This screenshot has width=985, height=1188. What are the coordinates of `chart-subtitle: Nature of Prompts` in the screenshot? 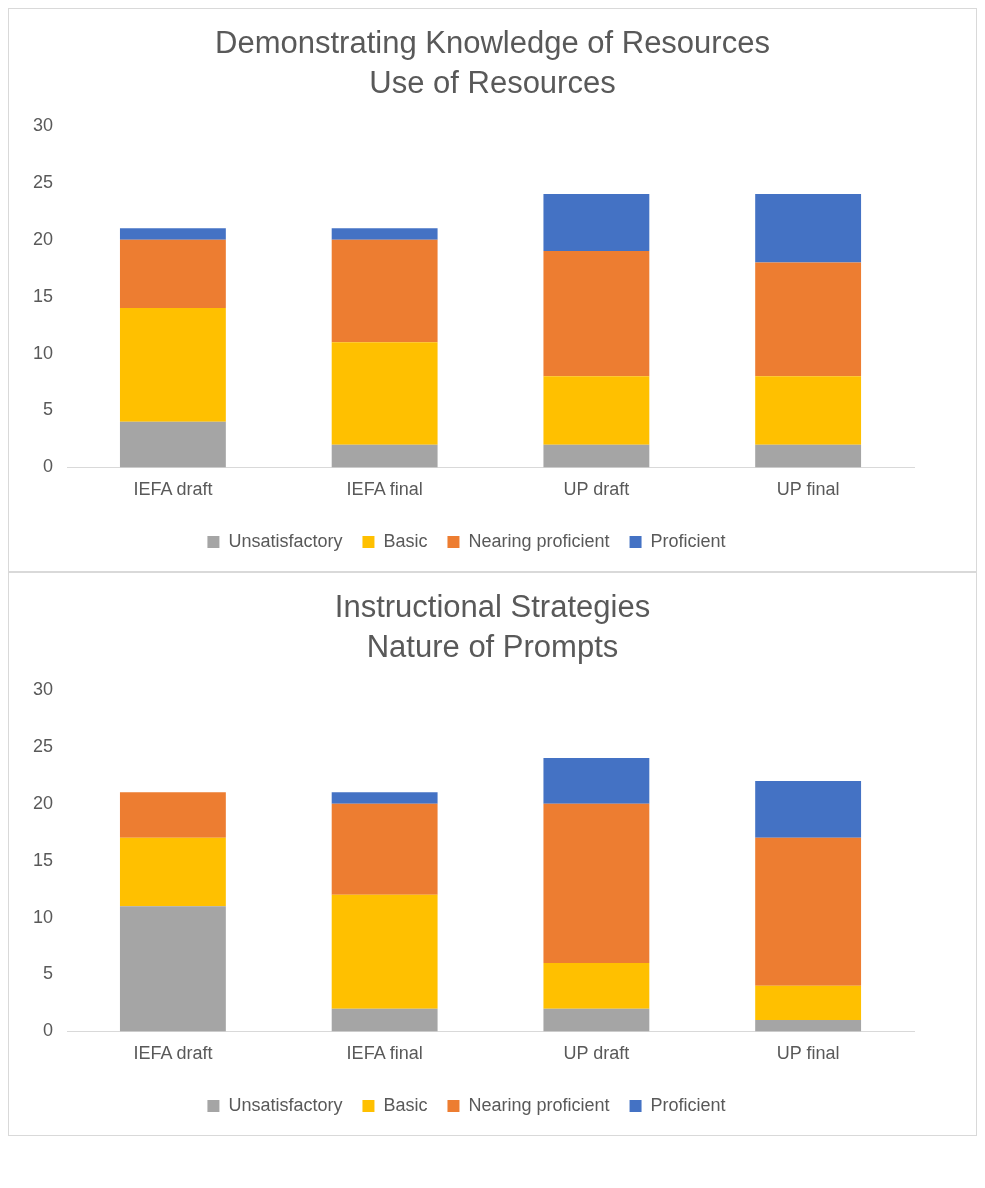 It's located at (492, 646).